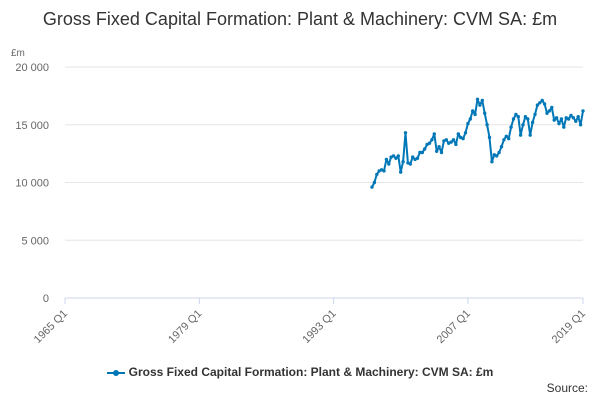 The height and width of the screenshot is (400, 600). What do you see at coordinates (51, 327) in the screenshot?
I see `x-tick-label: 1965 Q1` at bounding box center [51, 327].